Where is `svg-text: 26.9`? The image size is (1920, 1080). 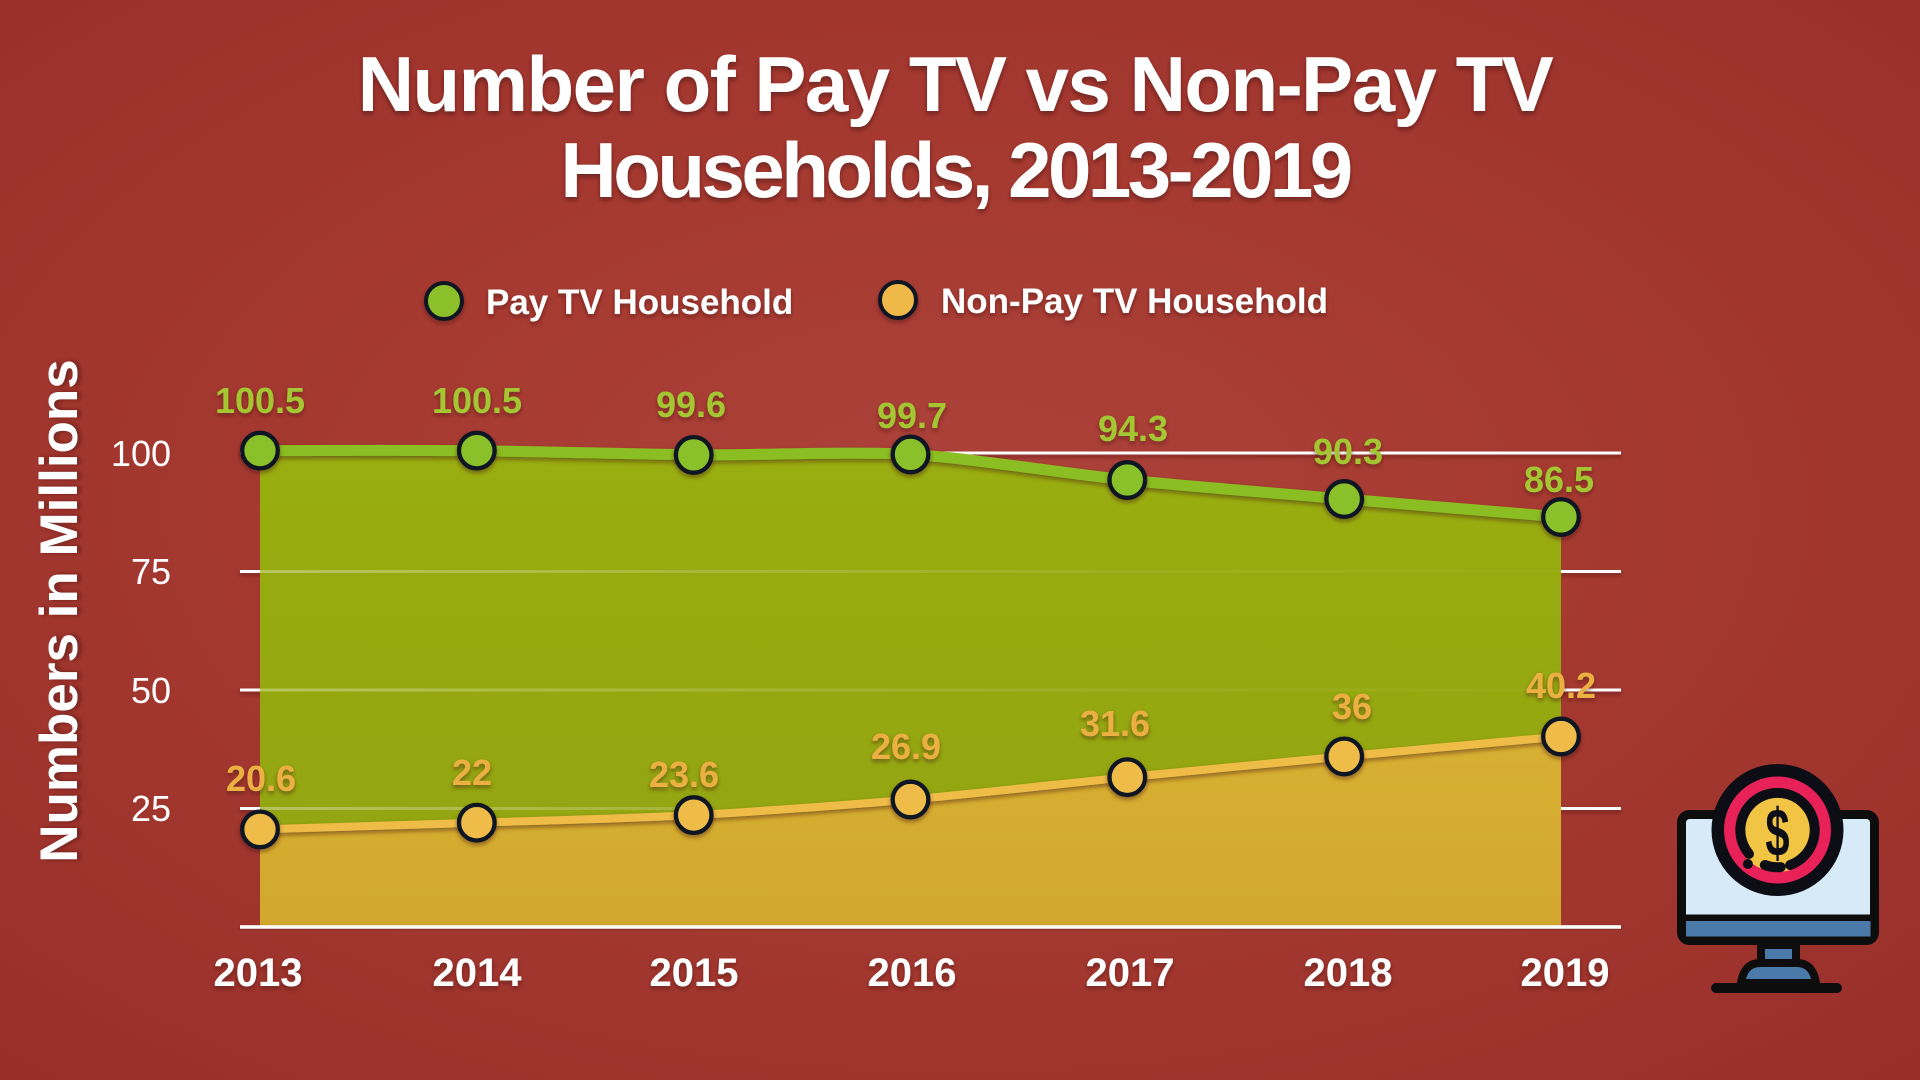 svg-text: 26.9 is located at coordinates (906, 746).